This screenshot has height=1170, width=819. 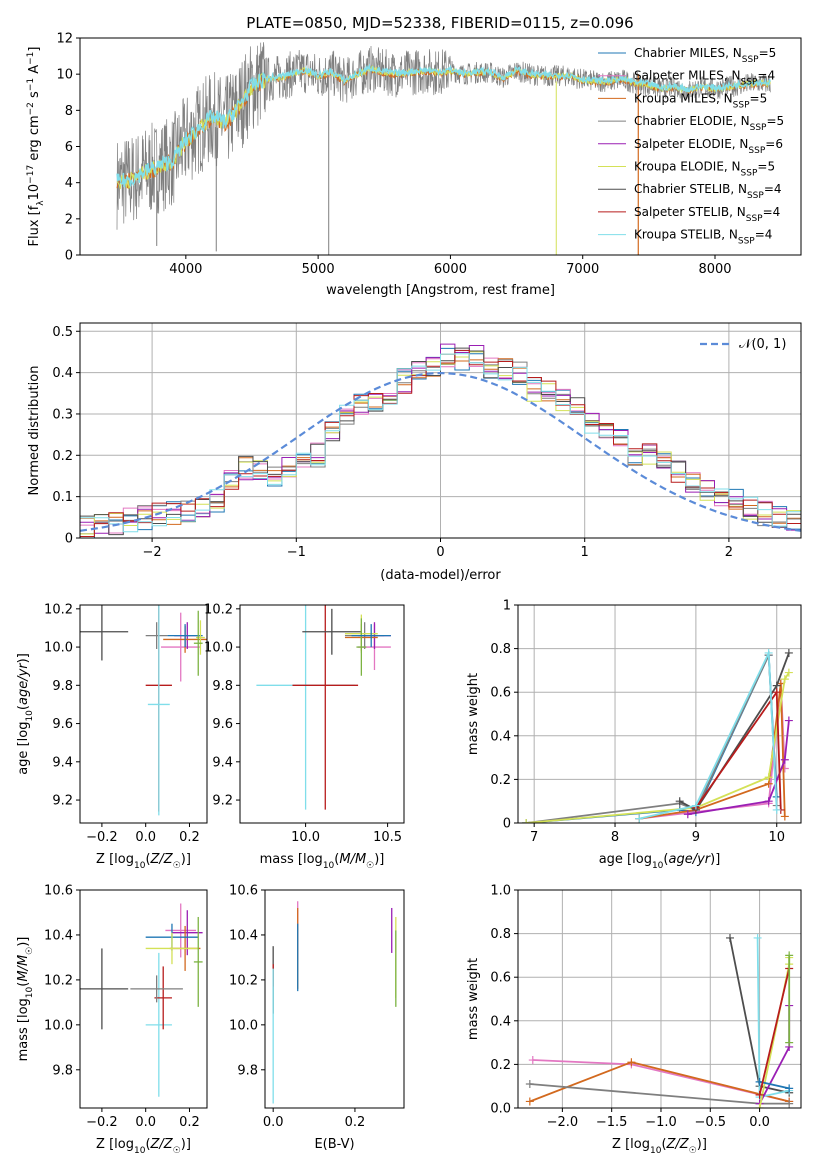 I want to click on x-tick-label: 10.0, so click(x=305, y=837).